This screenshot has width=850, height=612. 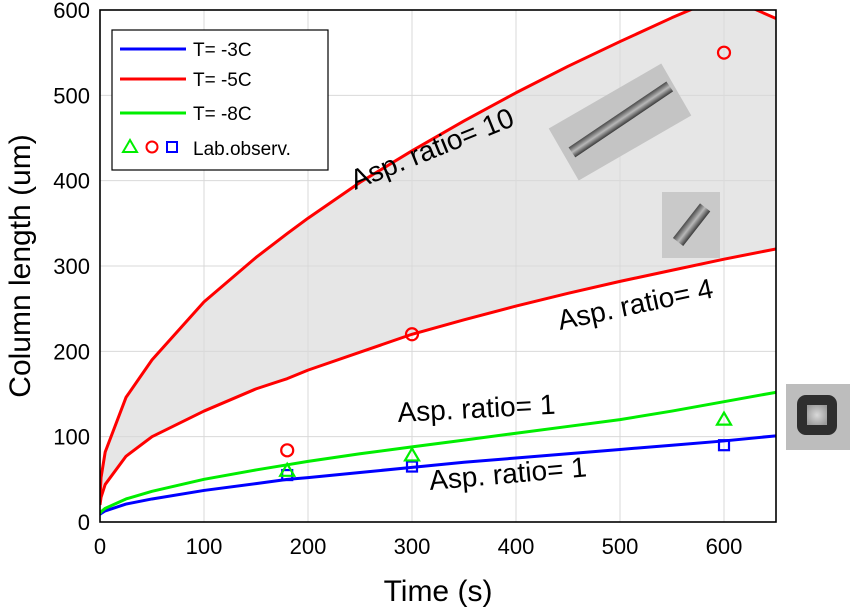 What do you see at coordinates (172, 147) in the screenshot?
I see `legend-square-marker` at bounding box center [172, 147].